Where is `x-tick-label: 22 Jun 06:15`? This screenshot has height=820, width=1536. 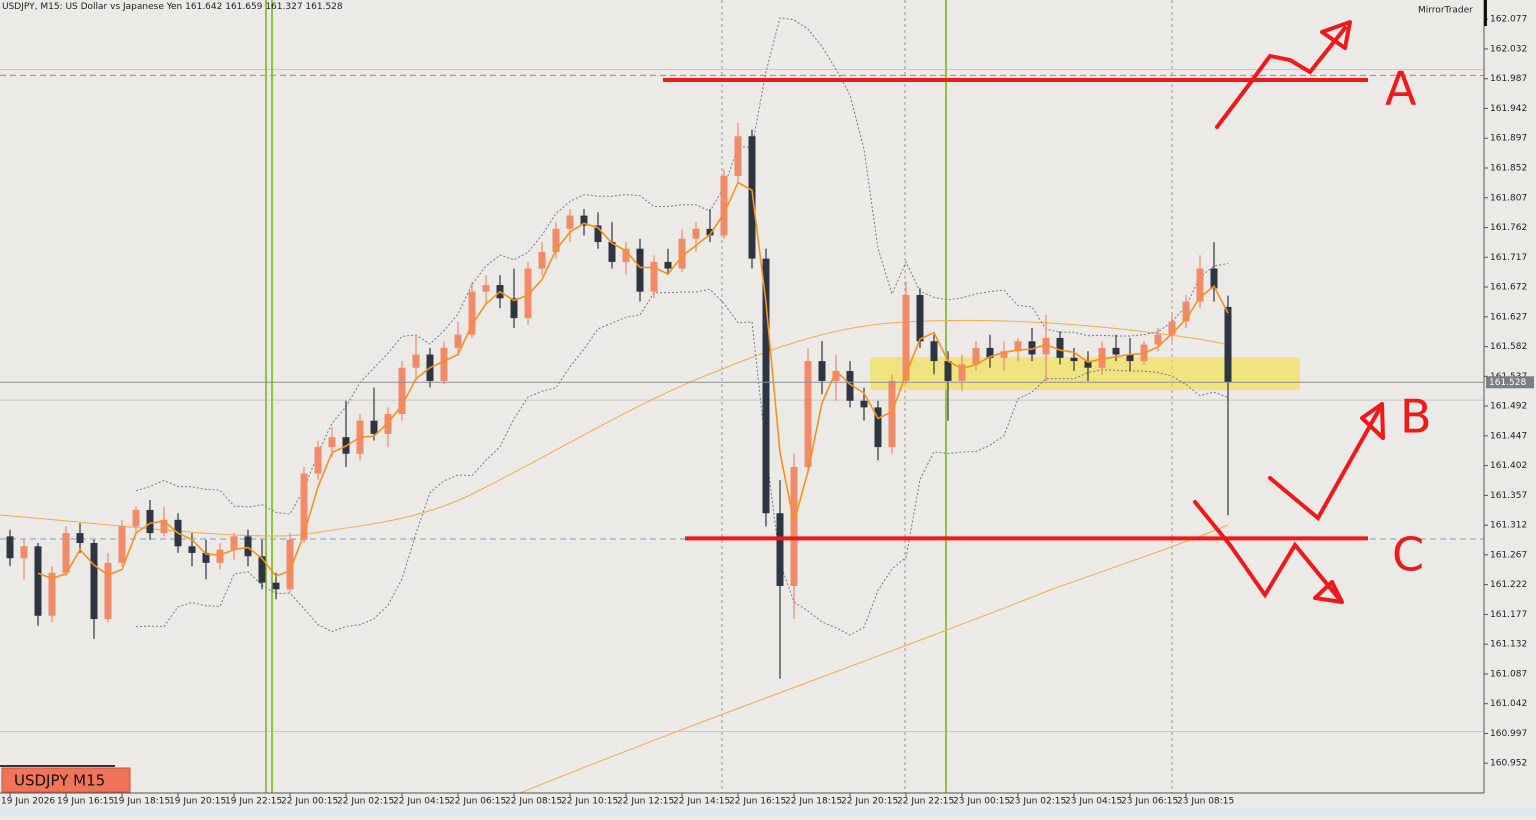
x-tick-label: 22 Jun 06:15 is located at coordinates (477, 802).